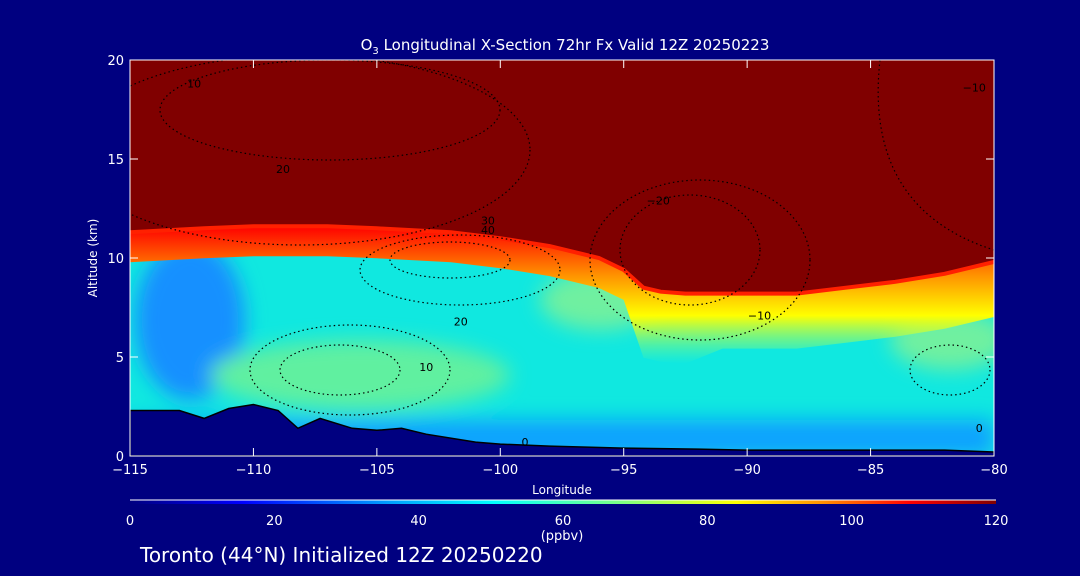  I want to click on colorbar-ticks: 0 20 40 60 80 100 120, so click(567, 521).